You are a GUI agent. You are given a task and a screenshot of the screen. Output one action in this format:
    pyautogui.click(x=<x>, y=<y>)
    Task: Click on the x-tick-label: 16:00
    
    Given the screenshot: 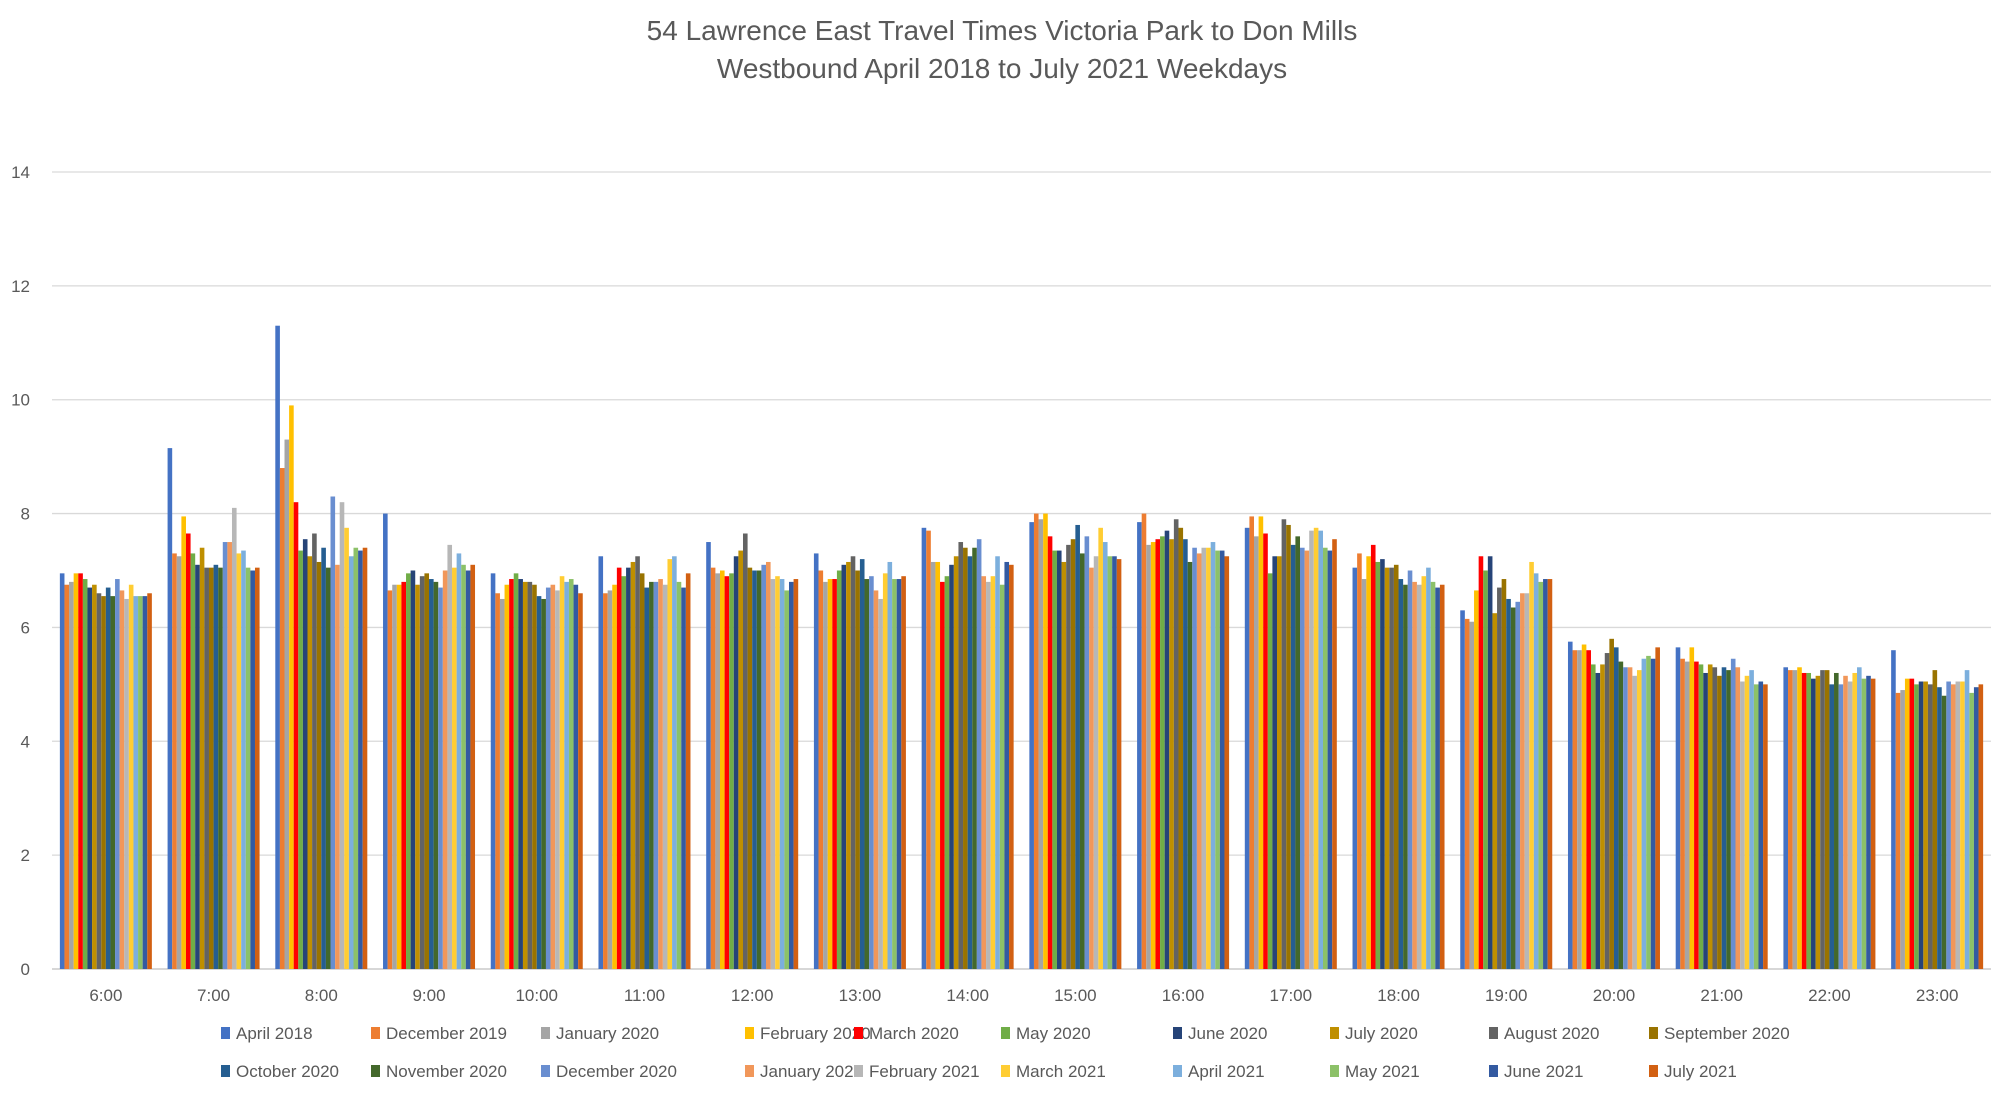 What is the action you would take?
    pyautogui.click(x=1183, y=995)
    